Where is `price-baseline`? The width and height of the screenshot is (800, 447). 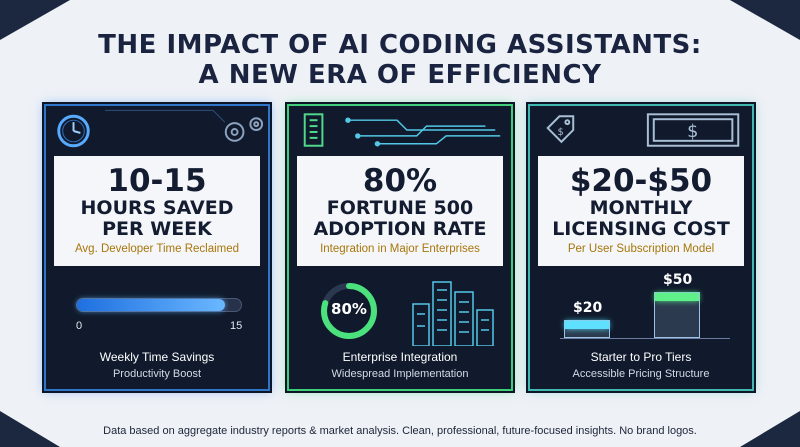
price-baseline is located at coordinates (645, 338).